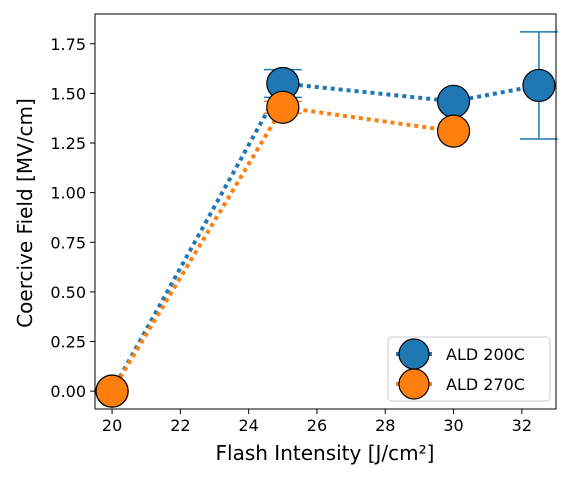 Image resolution: width=575 pixels, height=479 pixels. What do you see at coordinates (453, 425) in the screenshot?
I see `x-tick-label: 30` at bounding box center [453, 425].